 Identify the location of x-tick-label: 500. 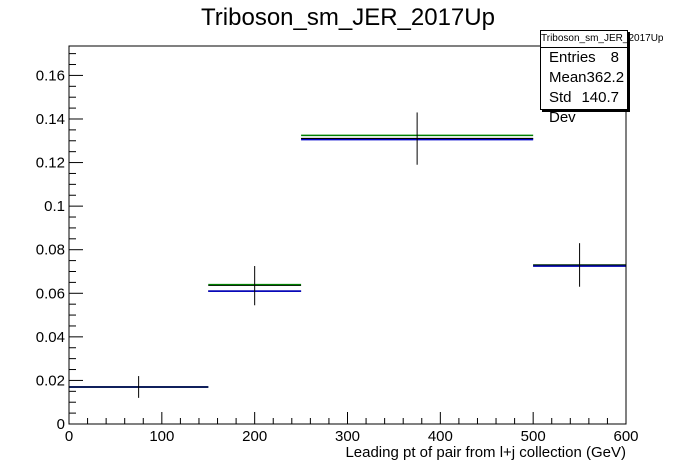
(533, 436).